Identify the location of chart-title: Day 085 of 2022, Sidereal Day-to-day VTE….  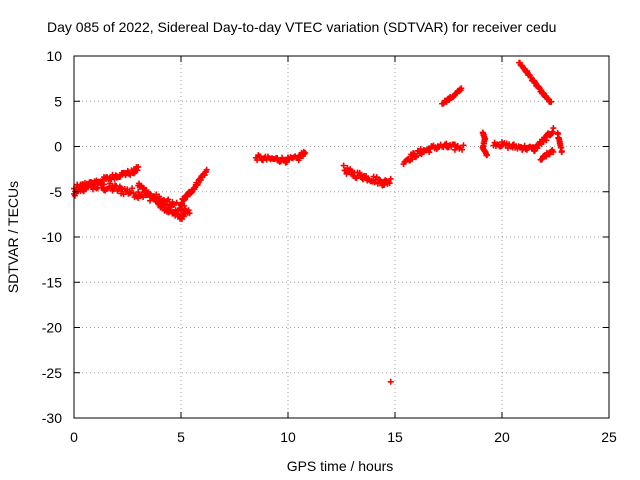
(301, 27).